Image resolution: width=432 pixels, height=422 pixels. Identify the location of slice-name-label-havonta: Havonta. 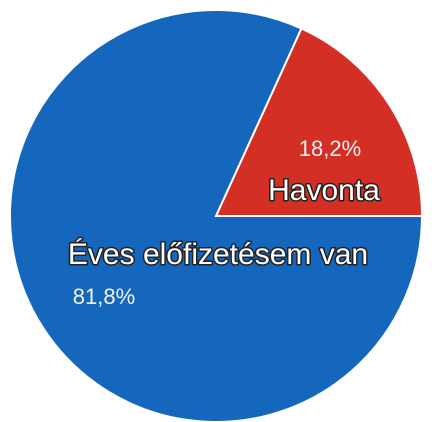
(324, 190).